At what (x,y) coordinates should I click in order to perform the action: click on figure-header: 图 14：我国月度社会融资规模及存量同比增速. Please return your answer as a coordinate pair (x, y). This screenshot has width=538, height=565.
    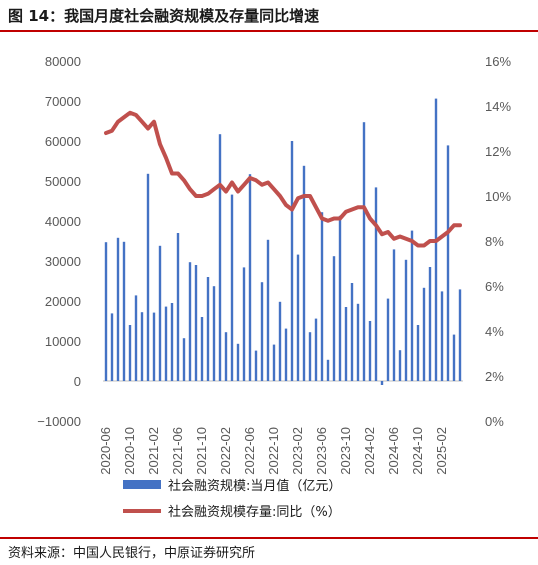
    Looking at the image, I should click on (269, 15).